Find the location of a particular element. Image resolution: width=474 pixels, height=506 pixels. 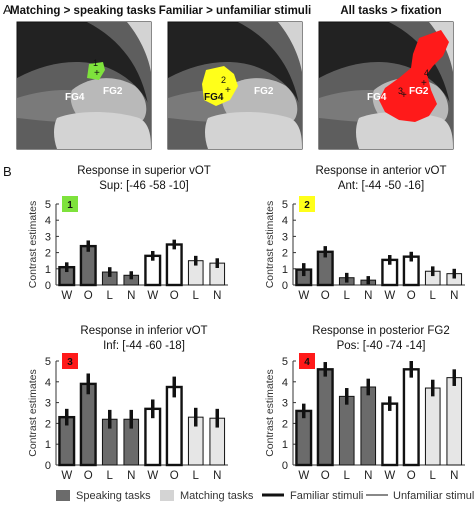

chart-2-subtitle: Ant: [-44 -50 -16] is located at coordinates (381, 186).